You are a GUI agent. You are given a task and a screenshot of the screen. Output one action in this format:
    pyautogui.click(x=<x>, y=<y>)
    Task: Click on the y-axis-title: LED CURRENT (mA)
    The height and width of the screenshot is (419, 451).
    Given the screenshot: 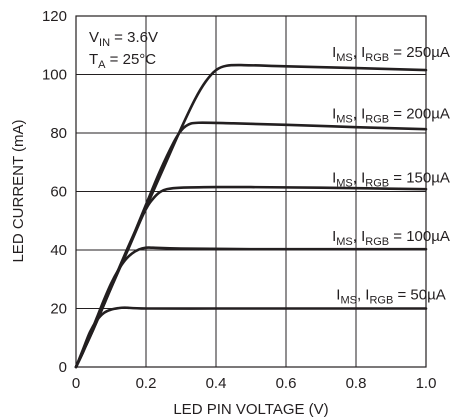 What is the action you would take?
    pyautogui.click(x=18, y=190)
    